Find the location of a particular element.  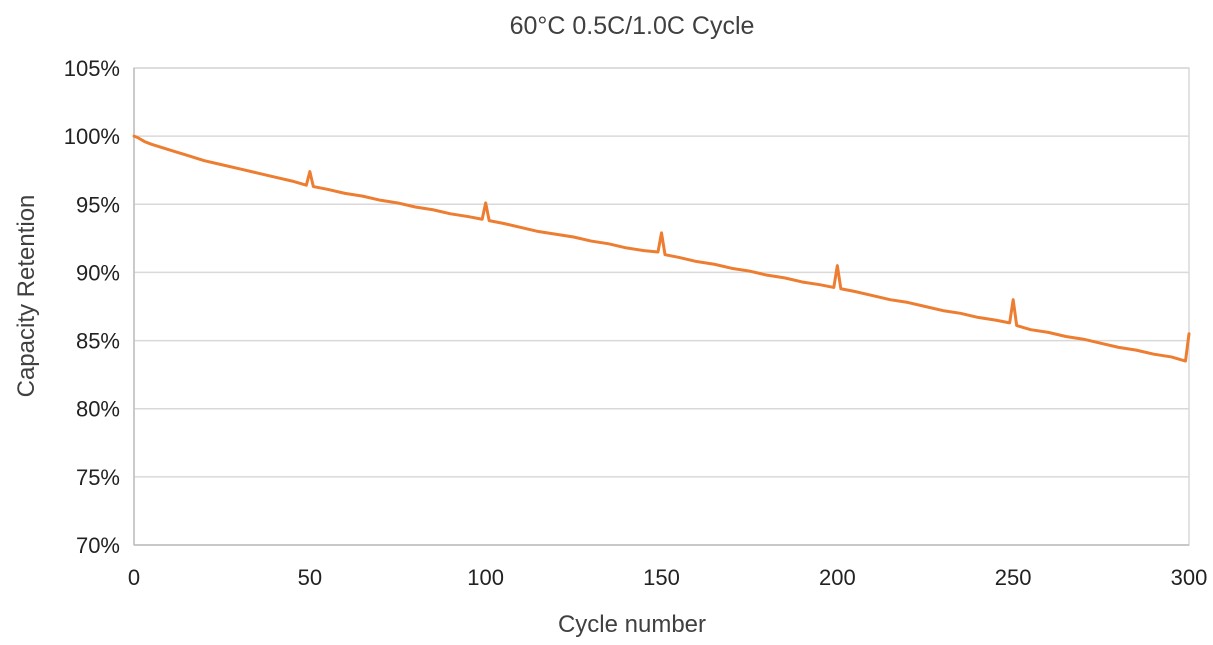

y-tick-label: 100% is located at coordinates (92, 136).